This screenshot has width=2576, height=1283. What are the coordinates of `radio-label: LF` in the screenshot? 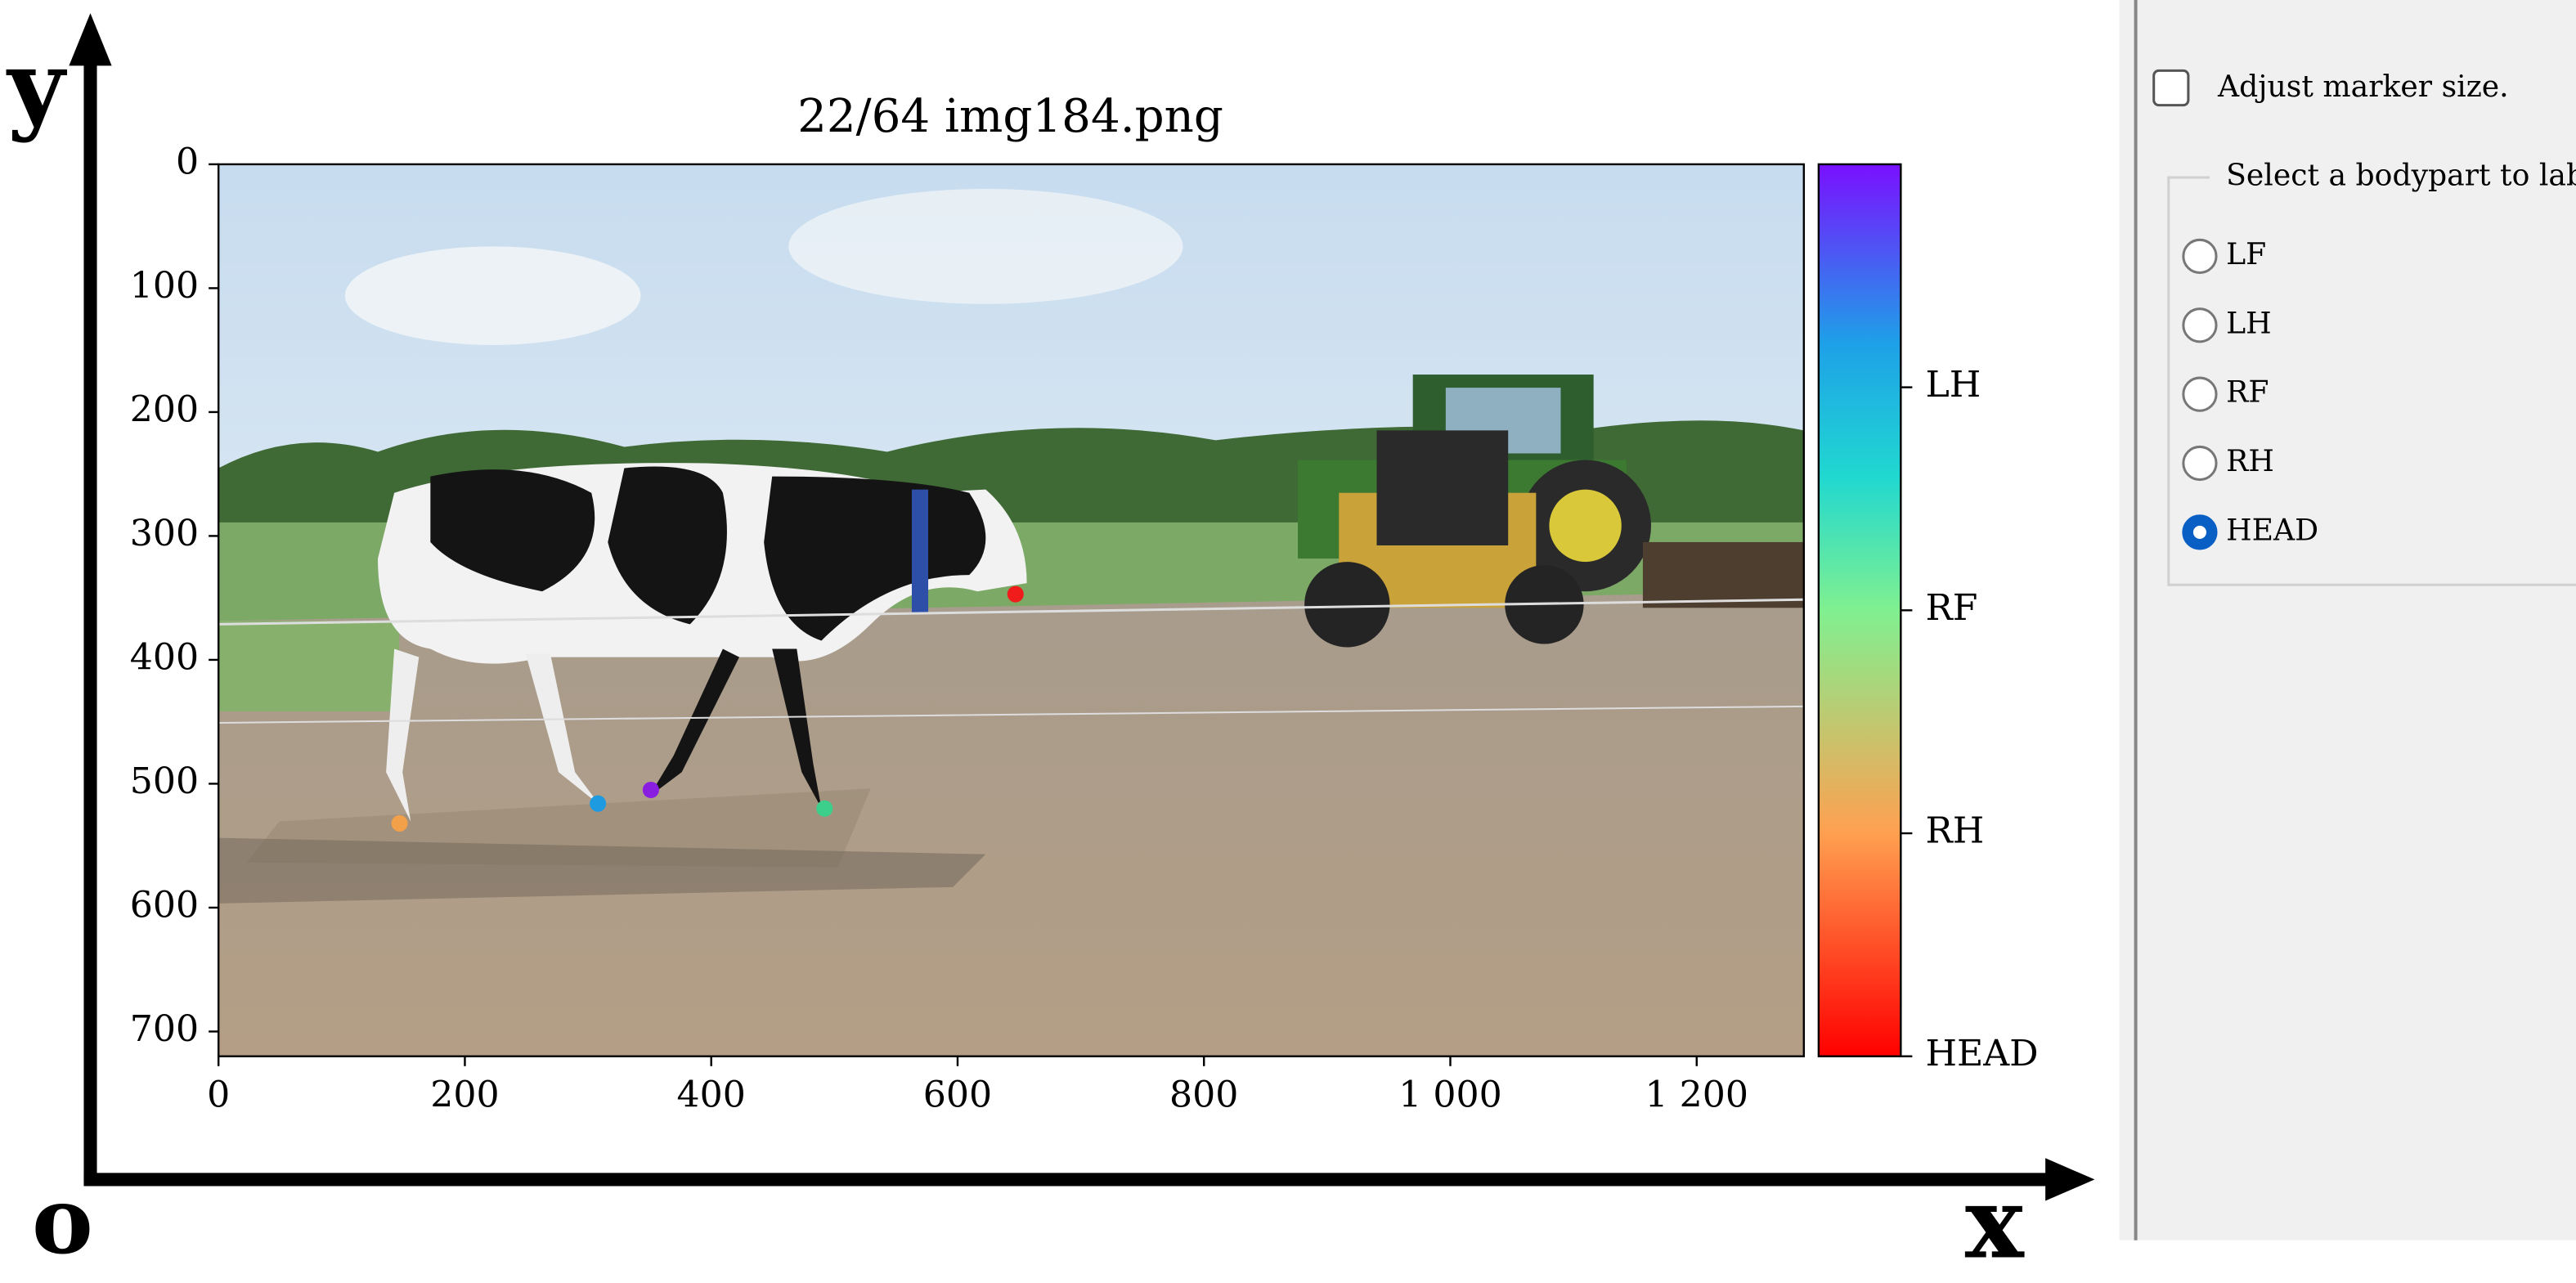 It's located at (2246, 254).